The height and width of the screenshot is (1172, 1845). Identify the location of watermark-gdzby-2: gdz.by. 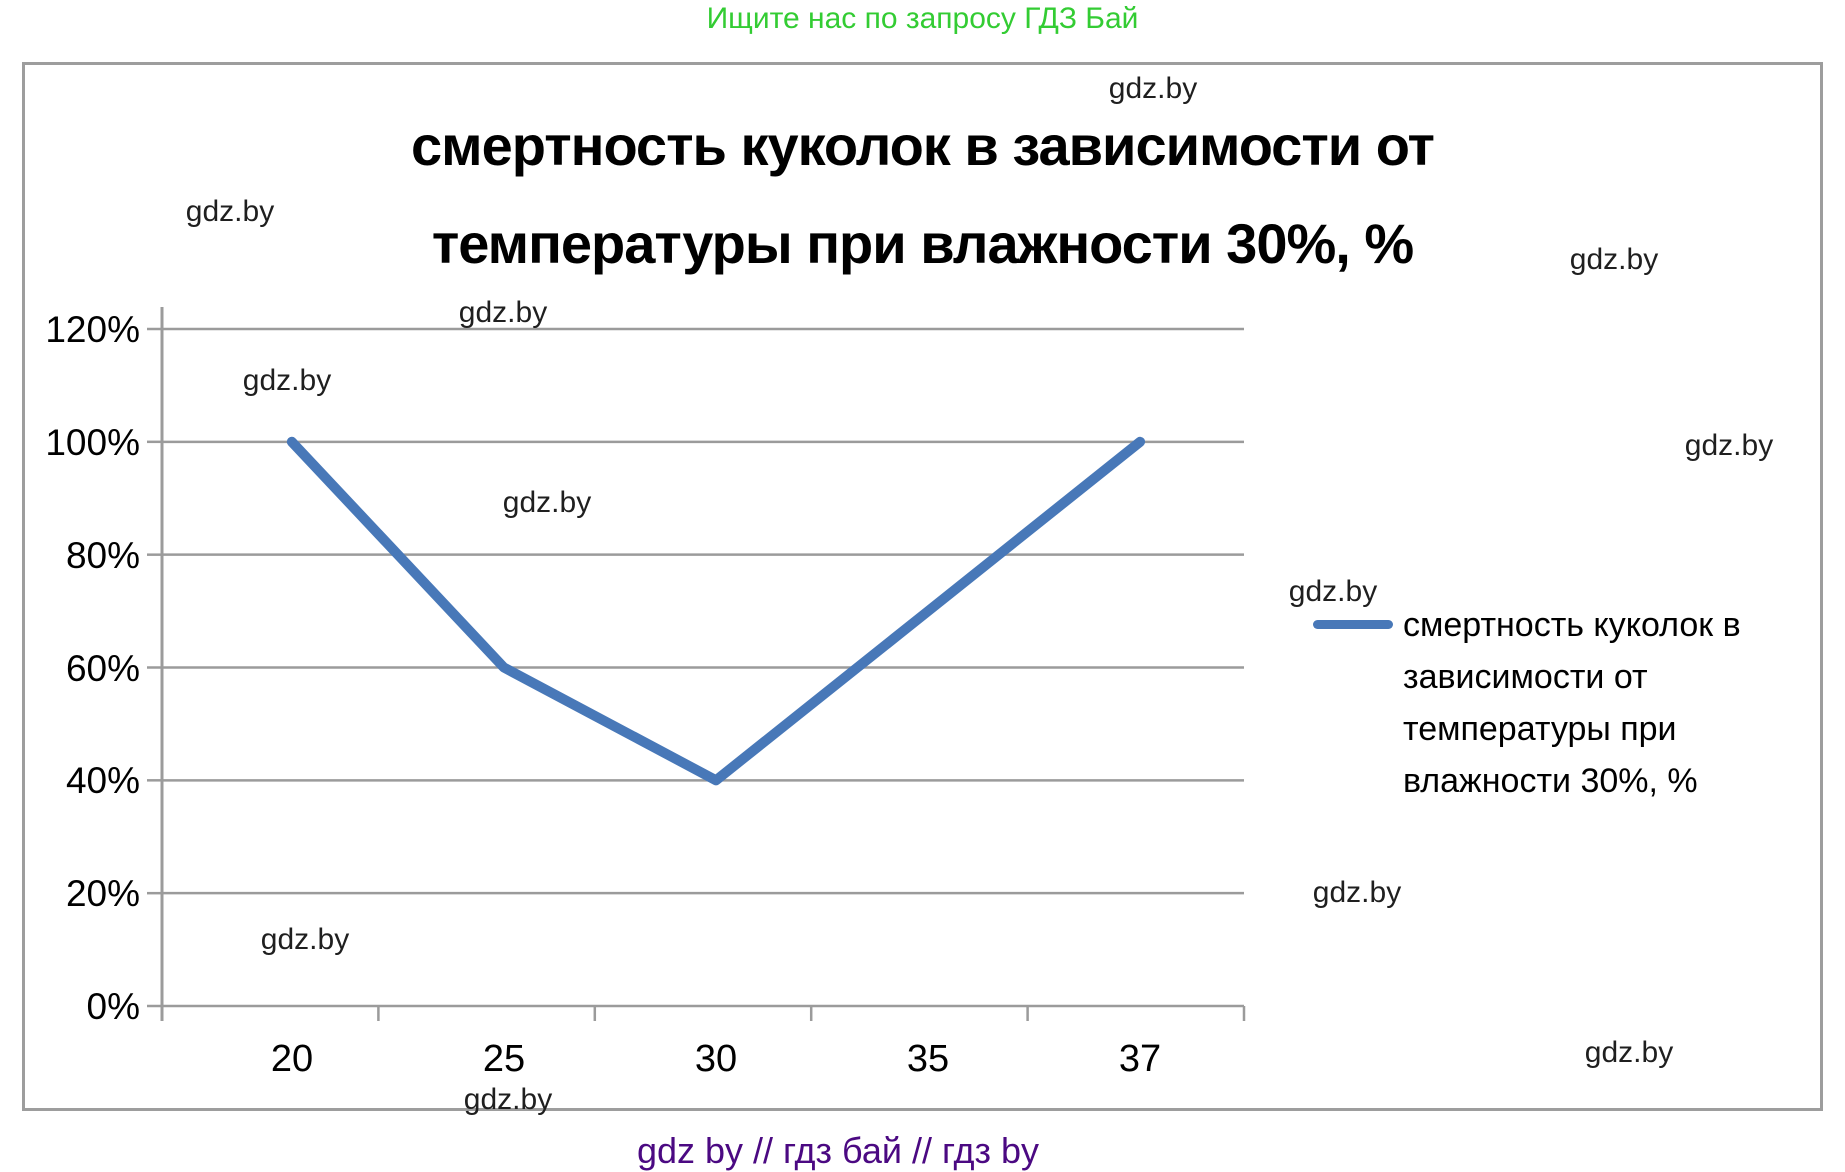
(1153, 88).